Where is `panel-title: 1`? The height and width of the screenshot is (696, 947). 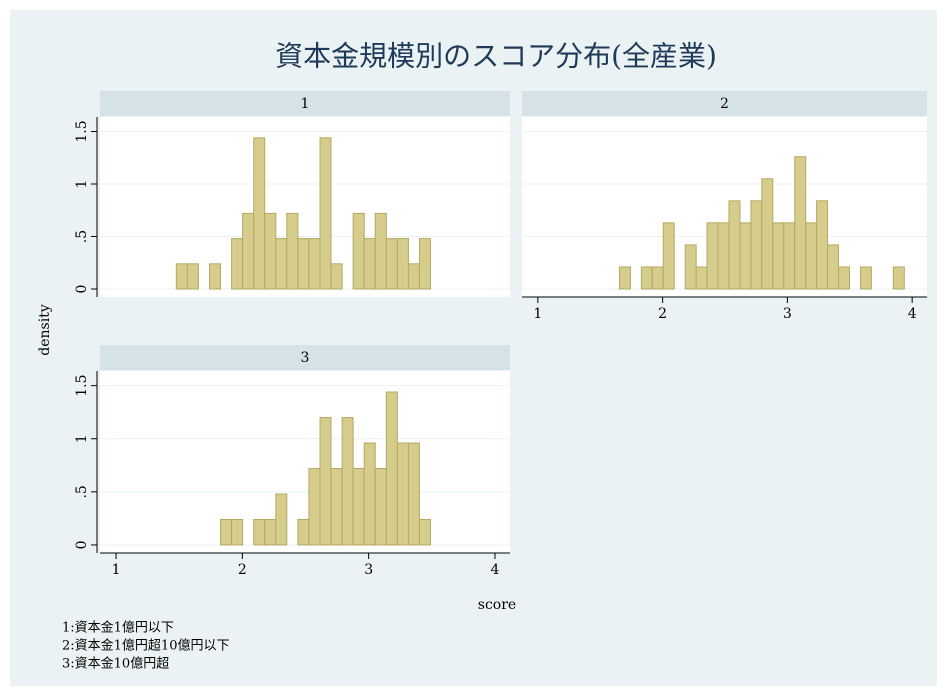 panel-title: 1 is located at coordinates (305, 104).